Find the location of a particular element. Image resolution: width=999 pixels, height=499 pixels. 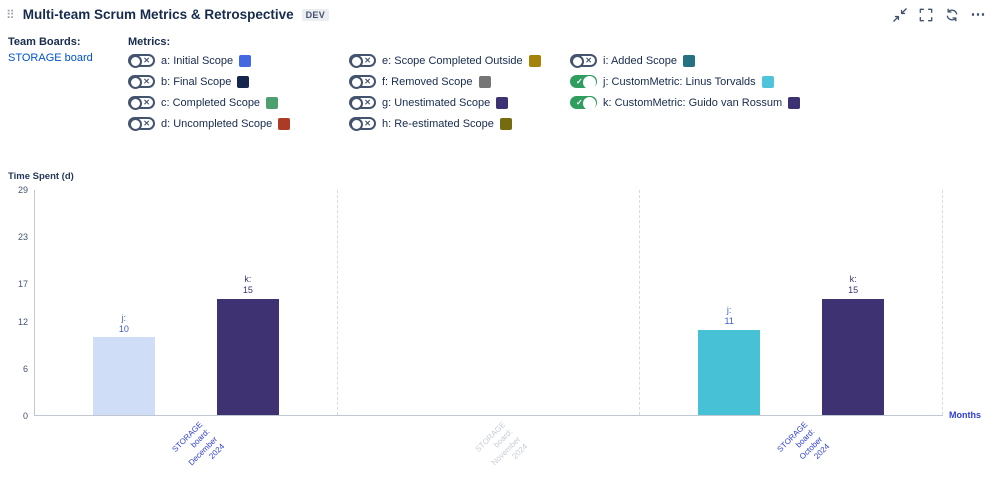

x-axis-title: Months is located at coordinates (965, 415).